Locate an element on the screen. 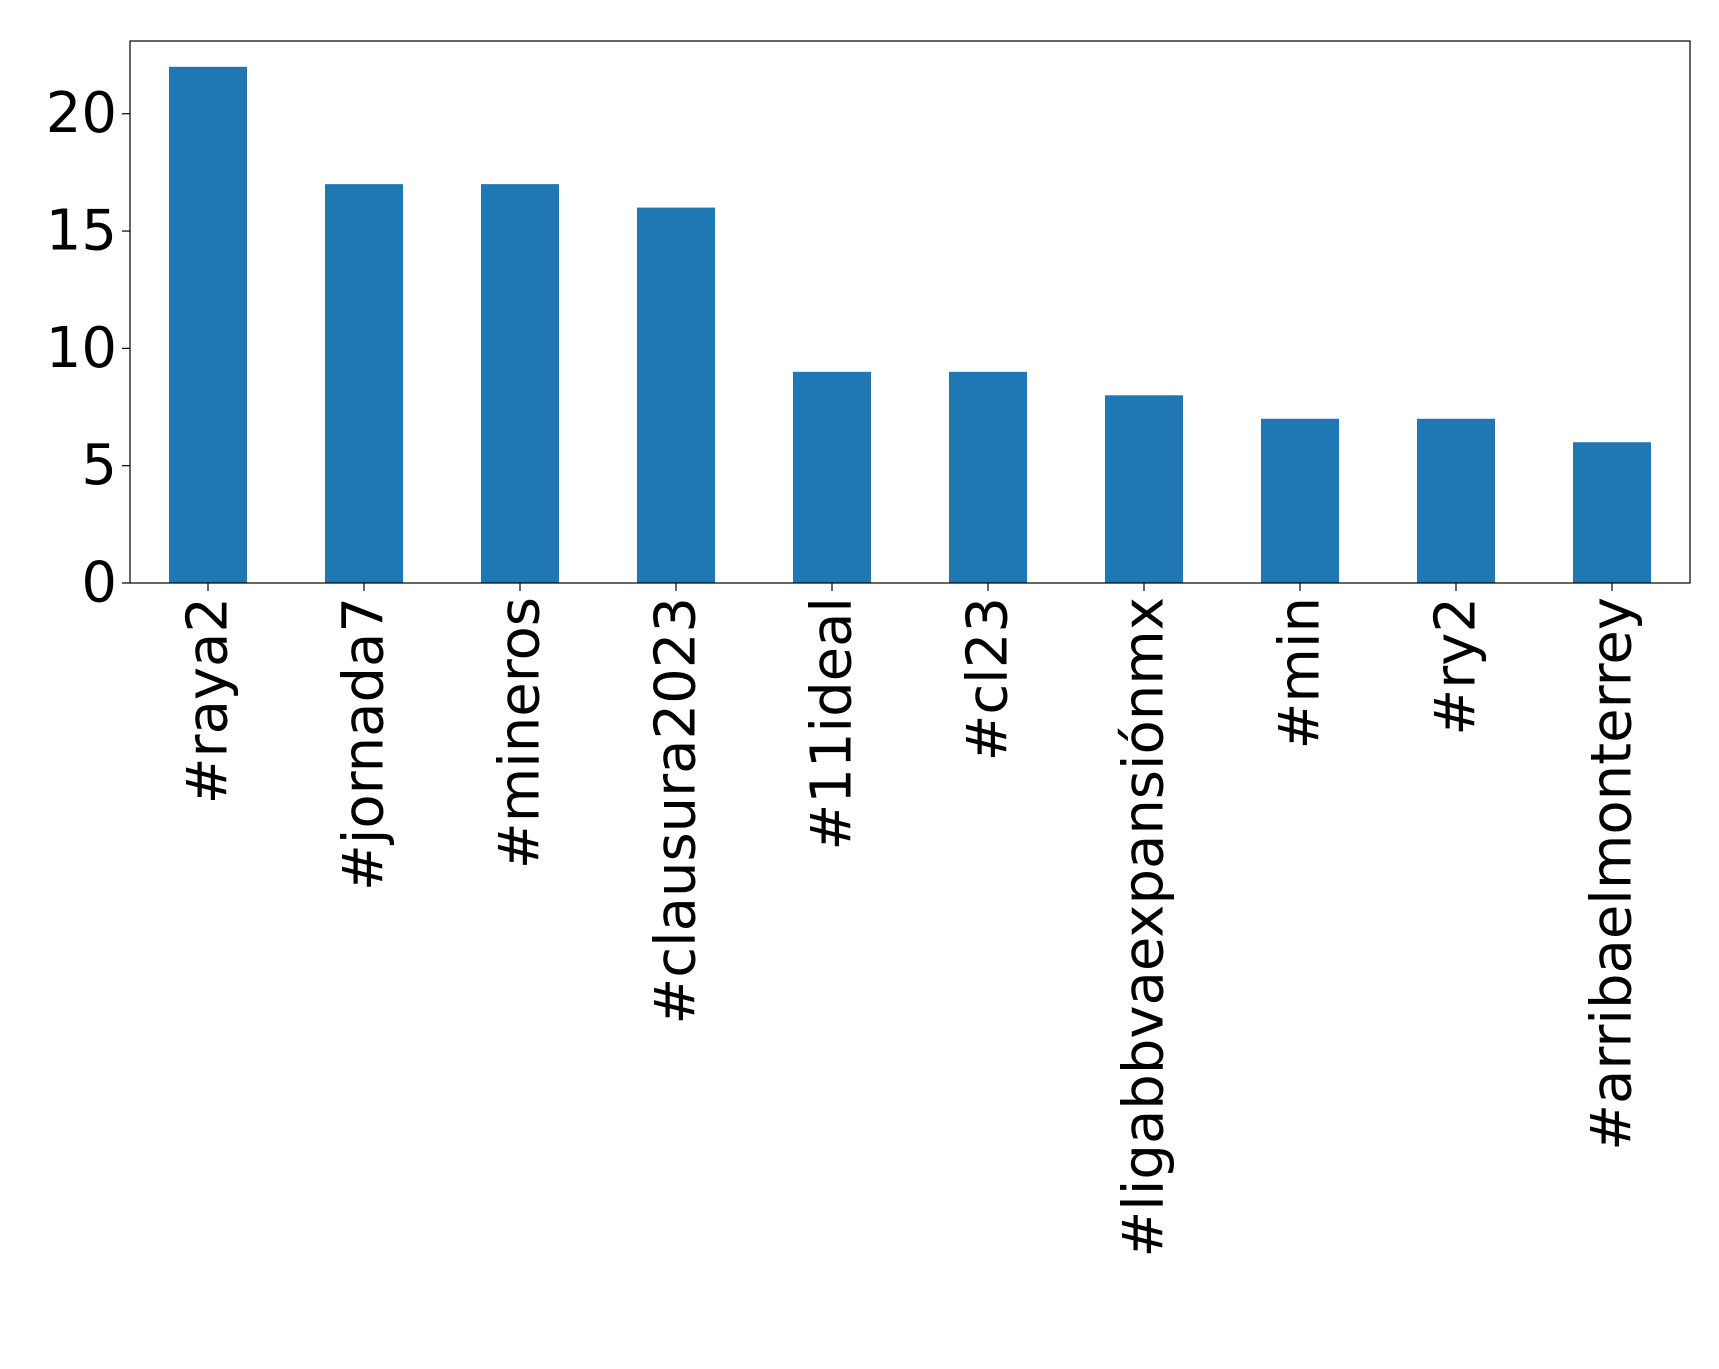 The width and height of the screenshot is (1719, 1369). y-axis-ticks: 0 5 10 15 20 is located at coordinates (88, 348).